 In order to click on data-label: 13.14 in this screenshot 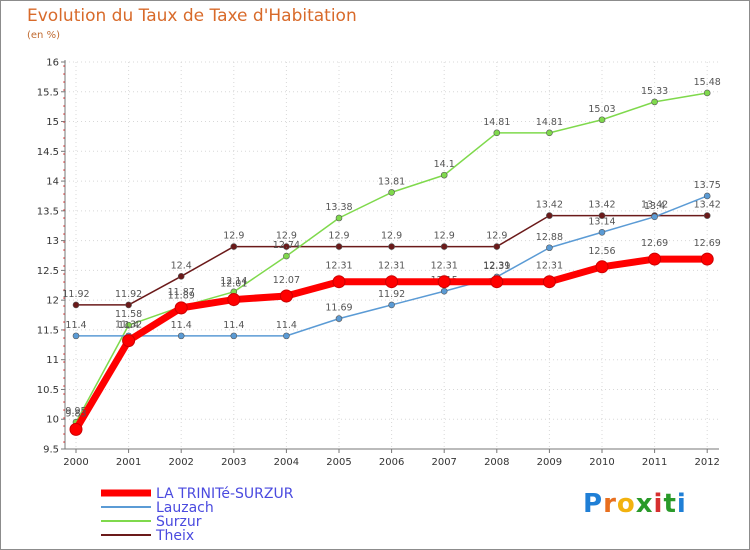, I will do `click(601, 221)`.